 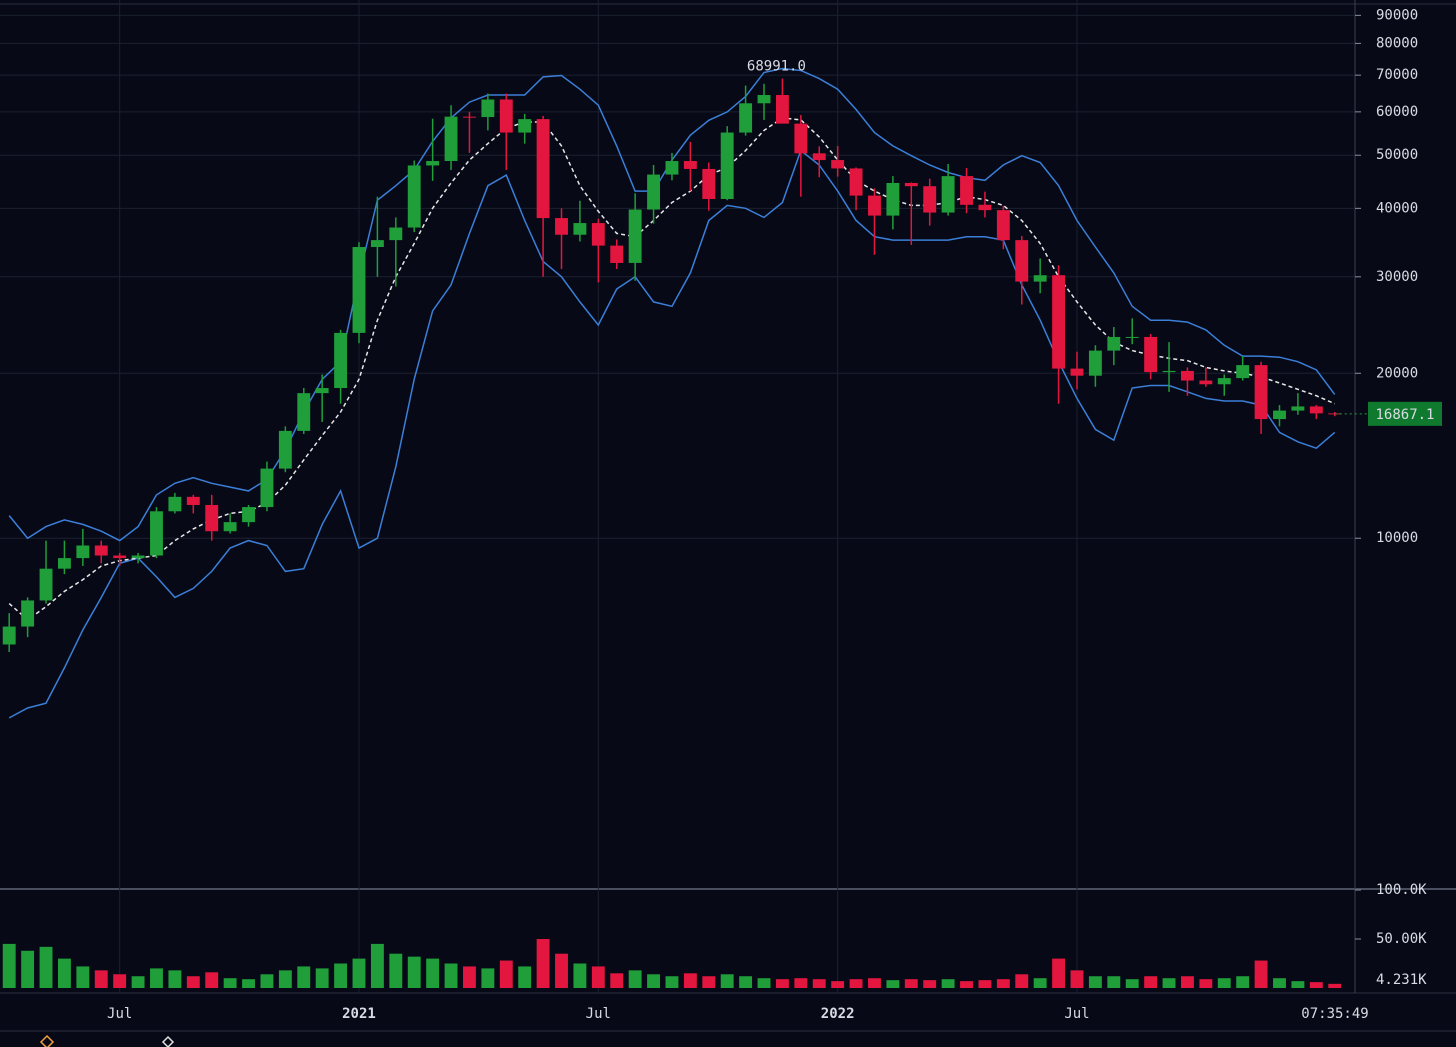 I want to click on y-tick-label: 10000, so click(x=1397, y=538).